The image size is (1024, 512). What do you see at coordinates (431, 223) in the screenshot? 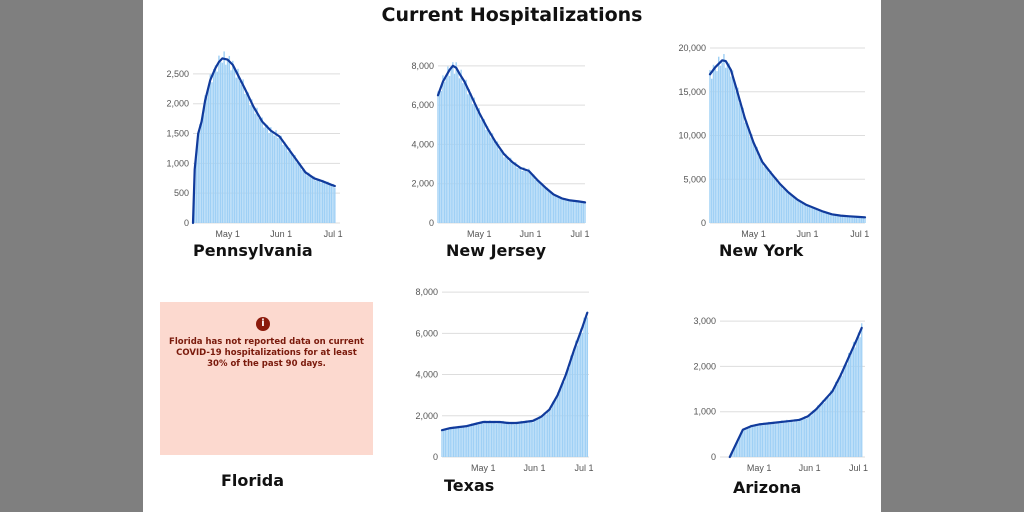
I see `y-tick-label: 0` at bounding box center [431, 223].